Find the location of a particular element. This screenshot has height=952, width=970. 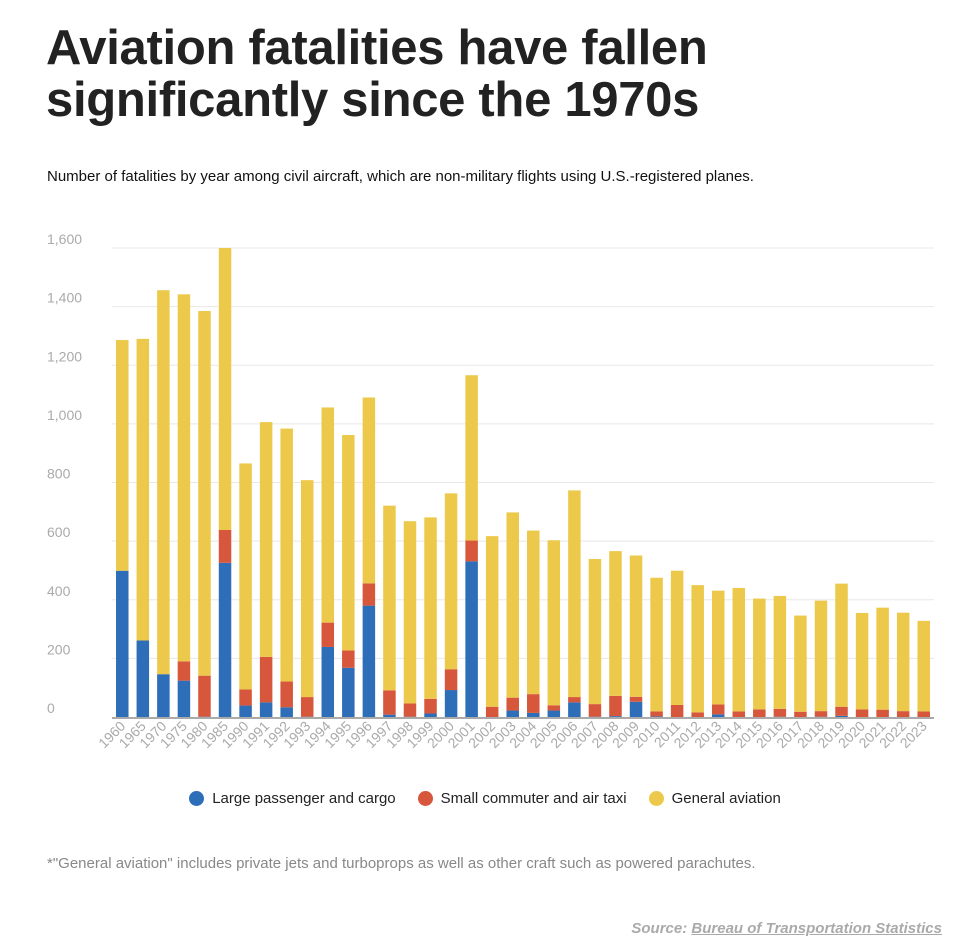

y-tick-label: 800 is located at coordinates (59, 474).